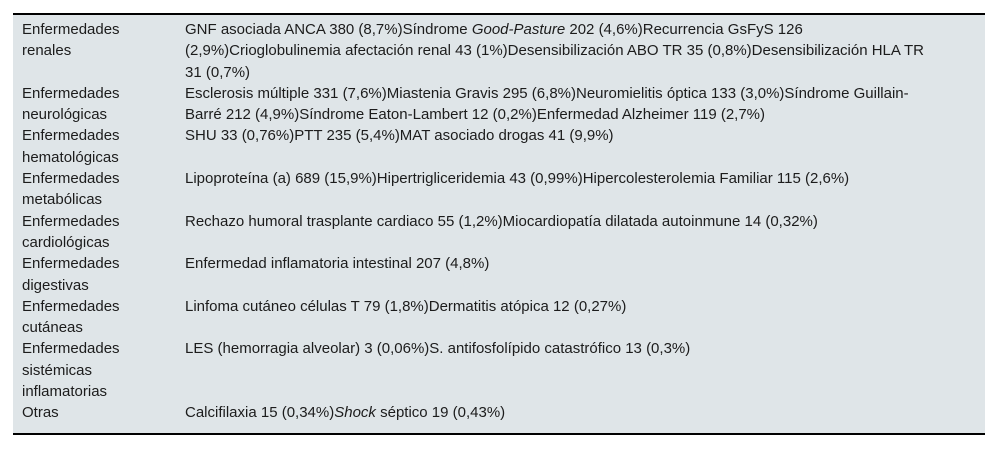 This screenshot has width=1000, height=467. Describe the element at coordinates (518, 29) in the screenshot. I see `disease-text-italic: Good-Pasture` at that location.